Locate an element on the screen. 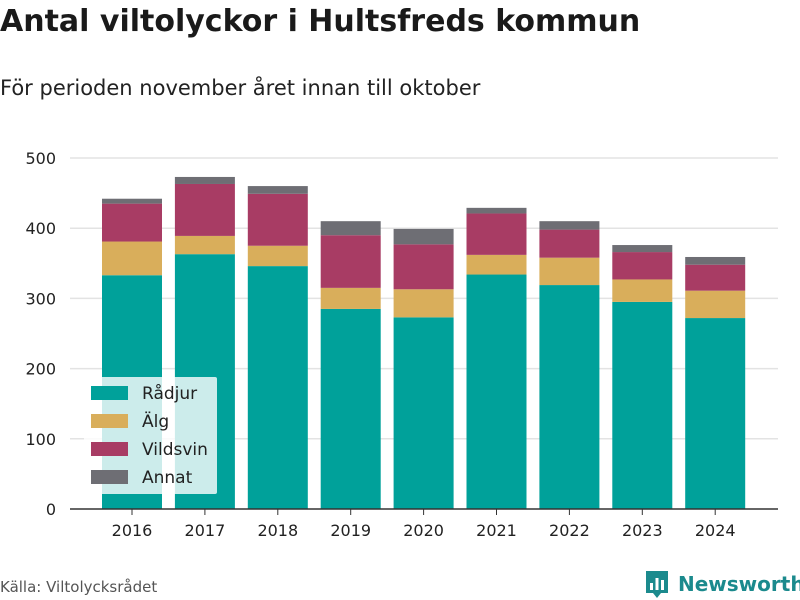 This screenshot has height=600, width=800. y-tick-label: 200 is located at coordinates (40, 369).